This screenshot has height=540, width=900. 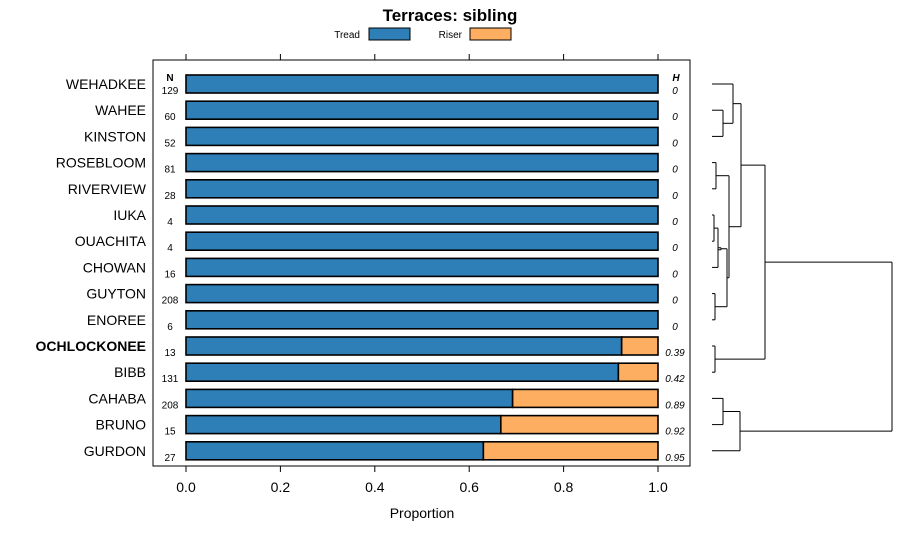 I want to click on category-label: RIVERVIEW, so click(x=107, y=189).